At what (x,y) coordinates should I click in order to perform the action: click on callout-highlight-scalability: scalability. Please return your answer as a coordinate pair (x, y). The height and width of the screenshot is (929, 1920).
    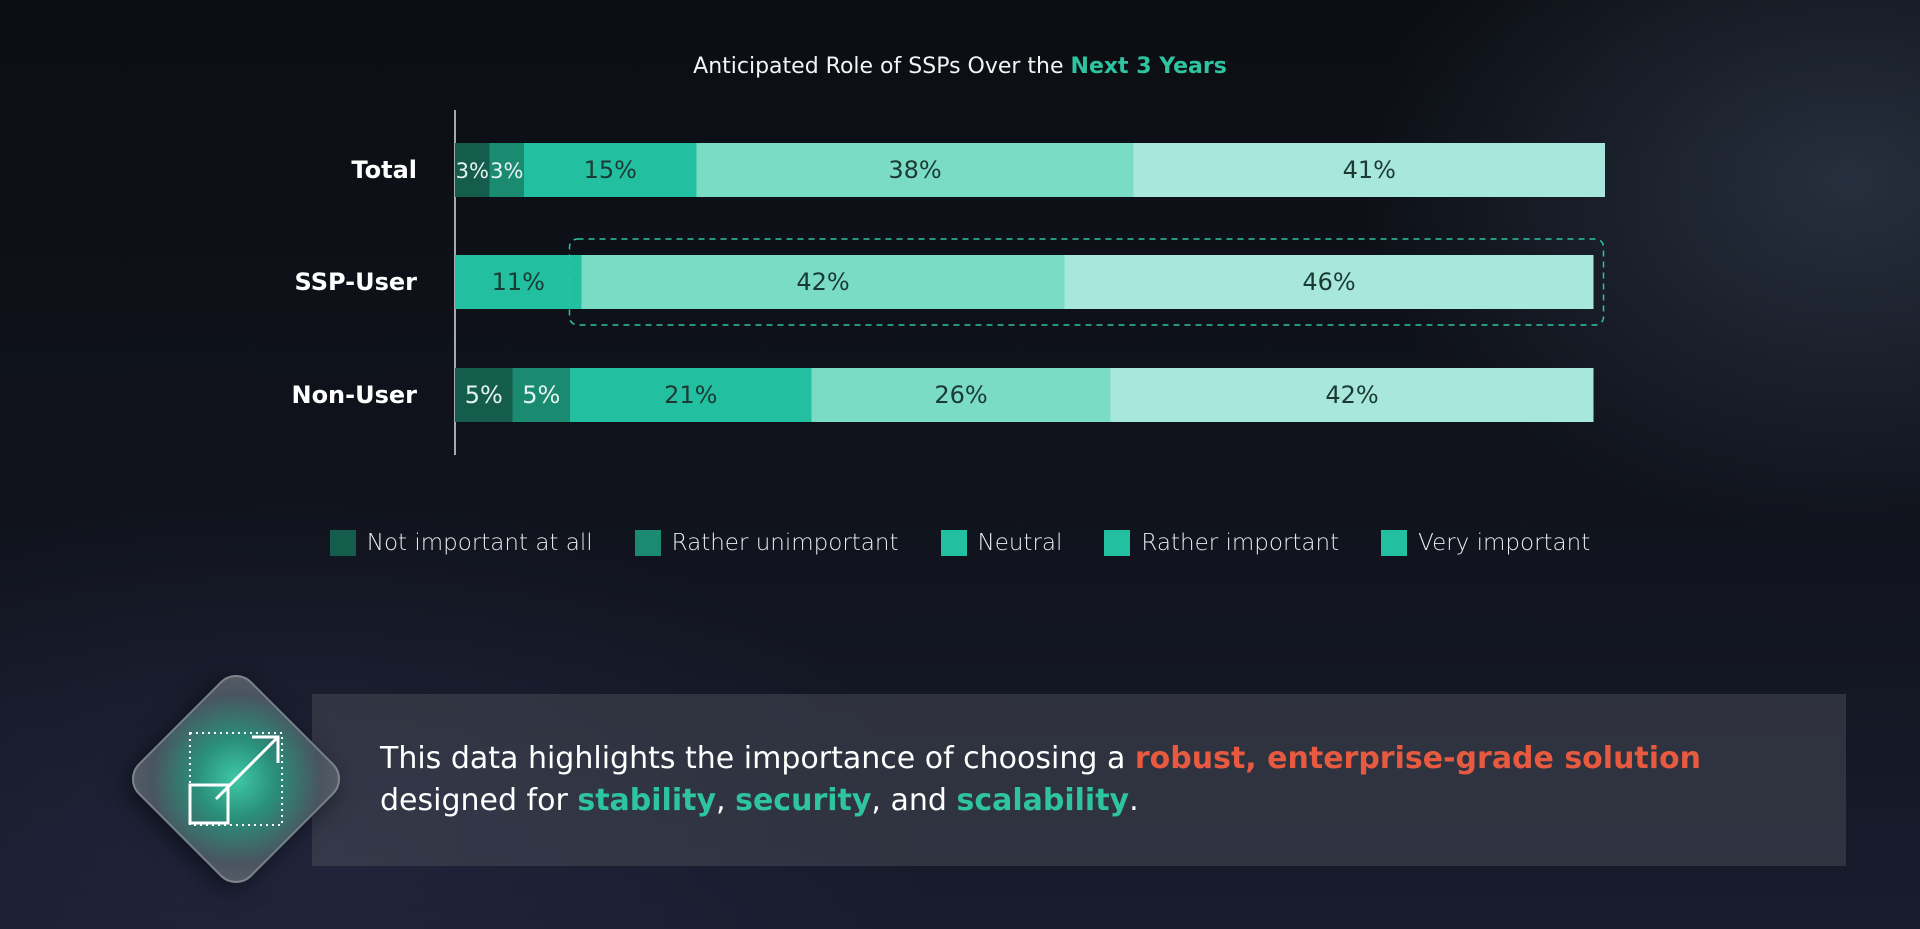
    Looking at the image, I should click on (1043, 800).